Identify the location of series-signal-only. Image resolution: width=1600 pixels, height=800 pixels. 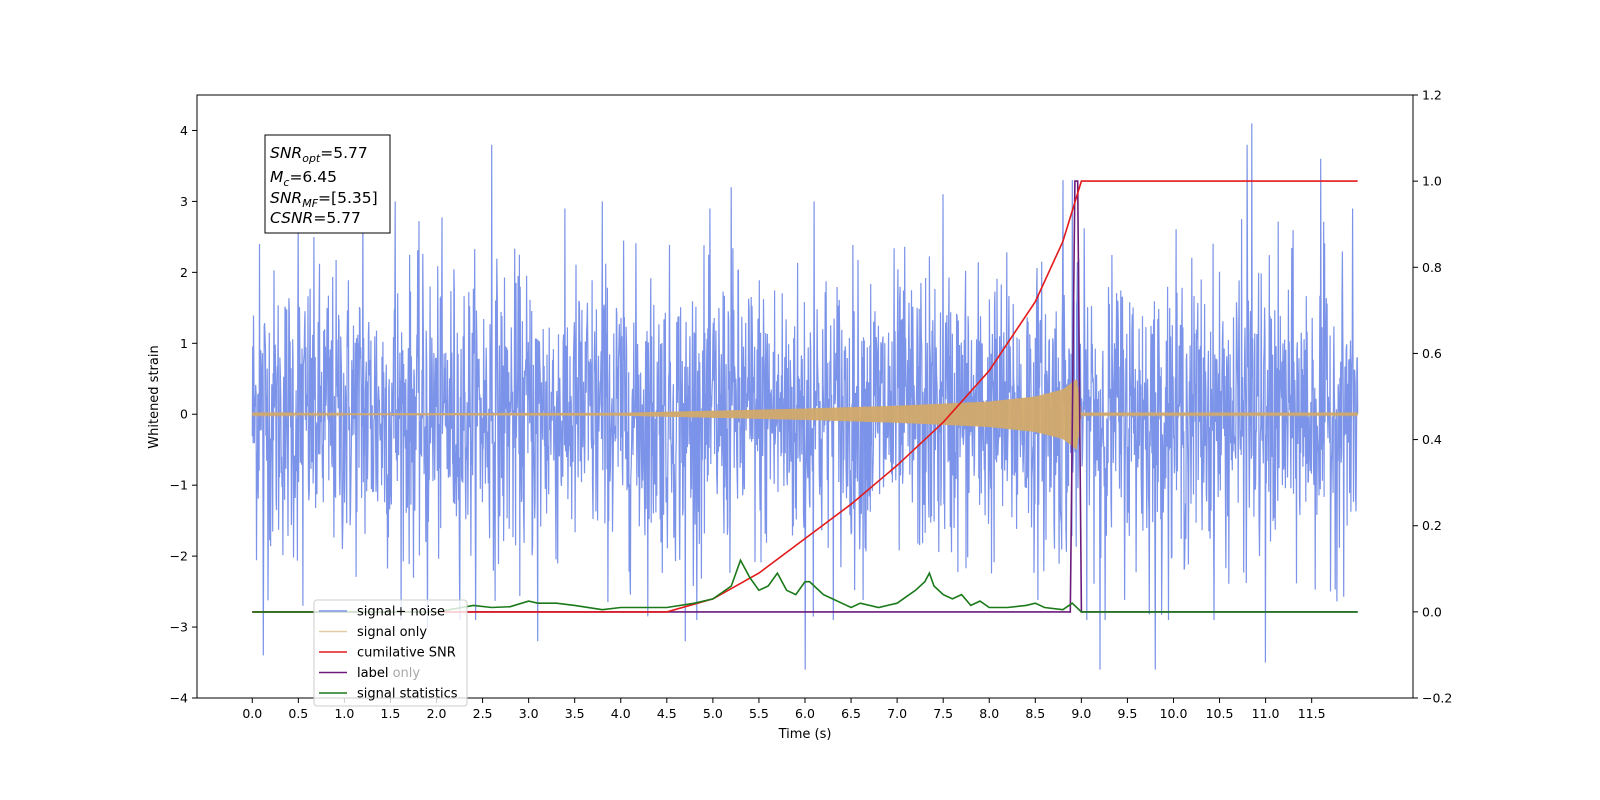
(805, 414).